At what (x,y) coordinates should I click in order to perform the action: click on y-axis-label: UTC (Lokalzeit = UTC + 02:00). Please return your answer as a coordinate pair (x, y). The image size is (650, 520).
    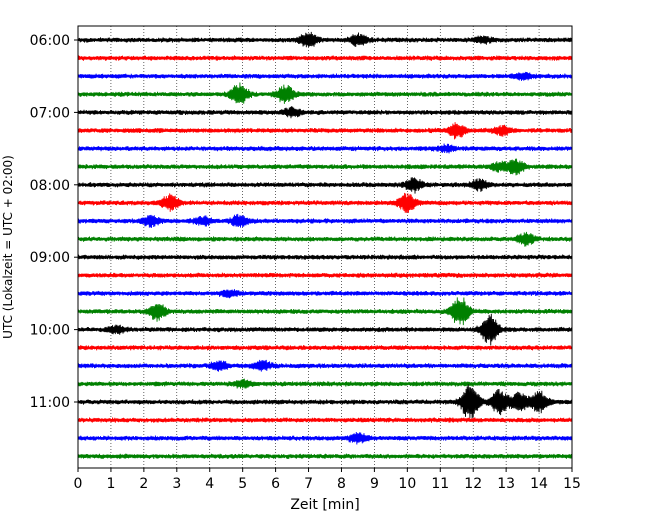
    Looking at the image, I should click on (8, 247).